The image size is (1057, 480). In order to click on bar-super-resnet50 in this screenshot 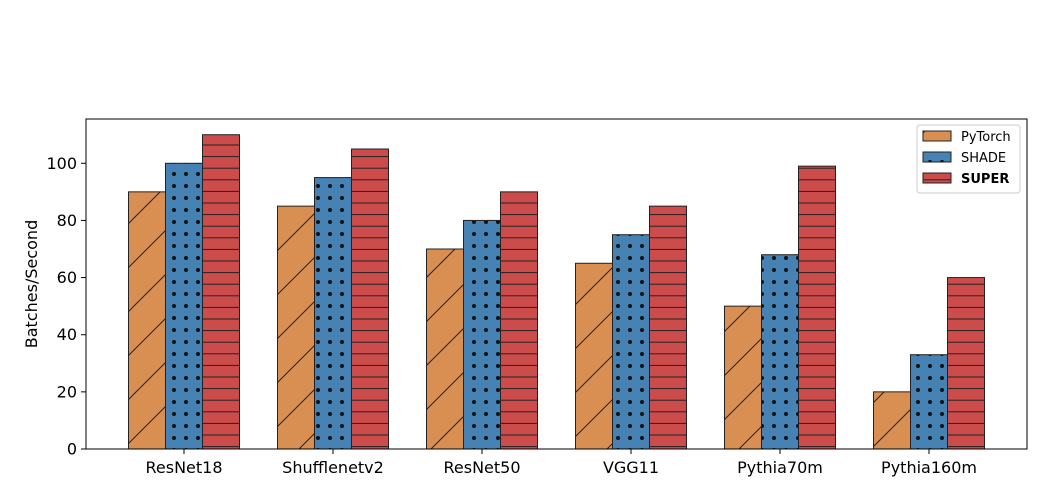, I will do `click(519, 320)`.